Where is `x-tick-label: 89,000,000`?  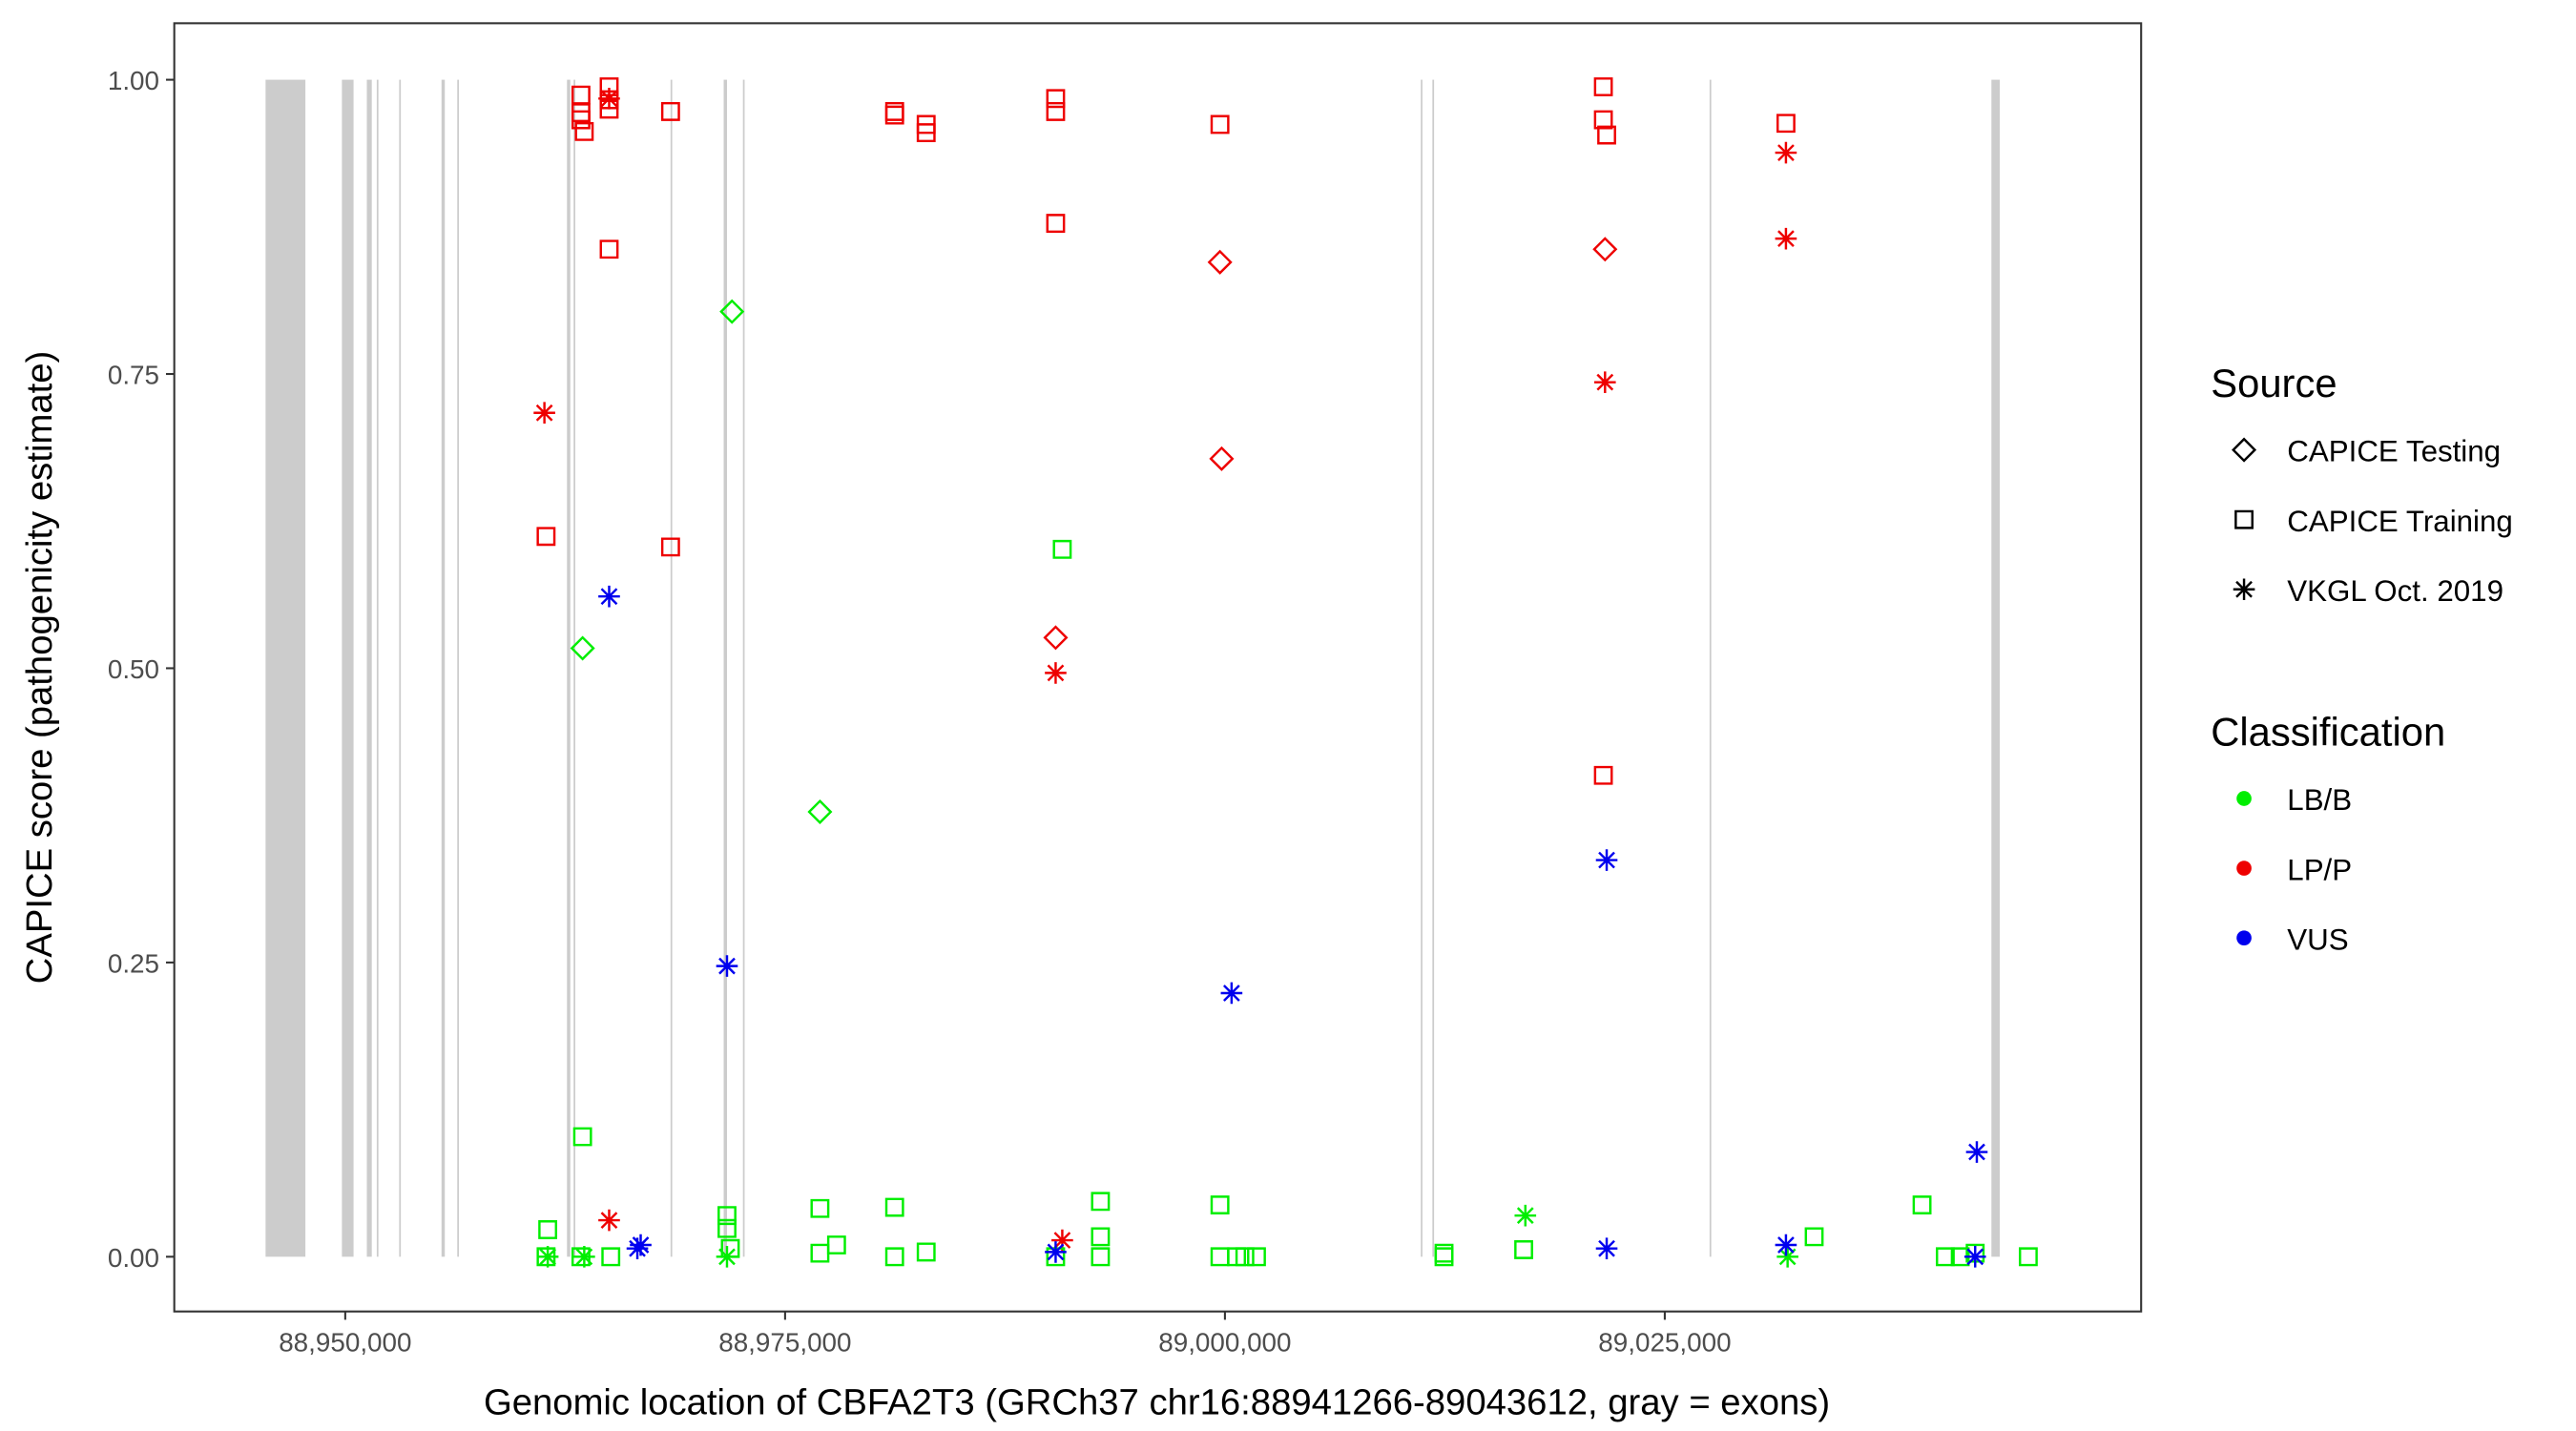
x-tick-label: 89,000,000 is located at coordinates (1224, 1342).